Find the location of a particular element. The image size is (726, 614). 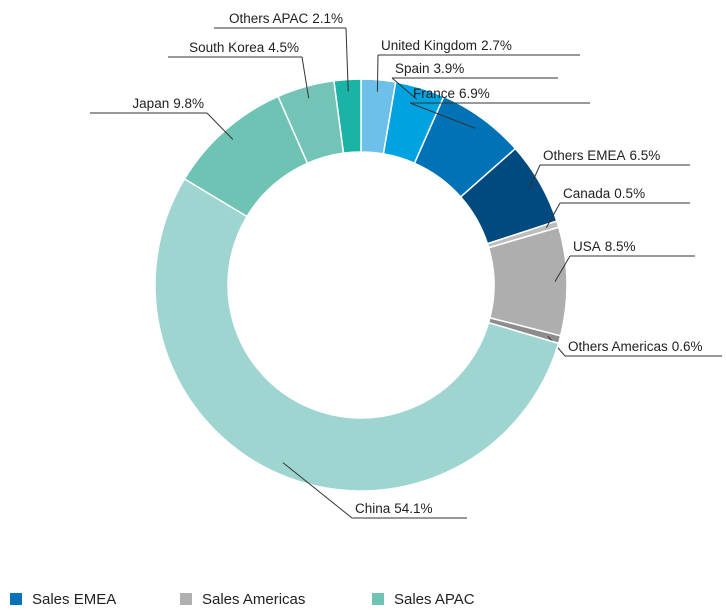

slice-value: 2.1% is located at coordinates (327, 18).